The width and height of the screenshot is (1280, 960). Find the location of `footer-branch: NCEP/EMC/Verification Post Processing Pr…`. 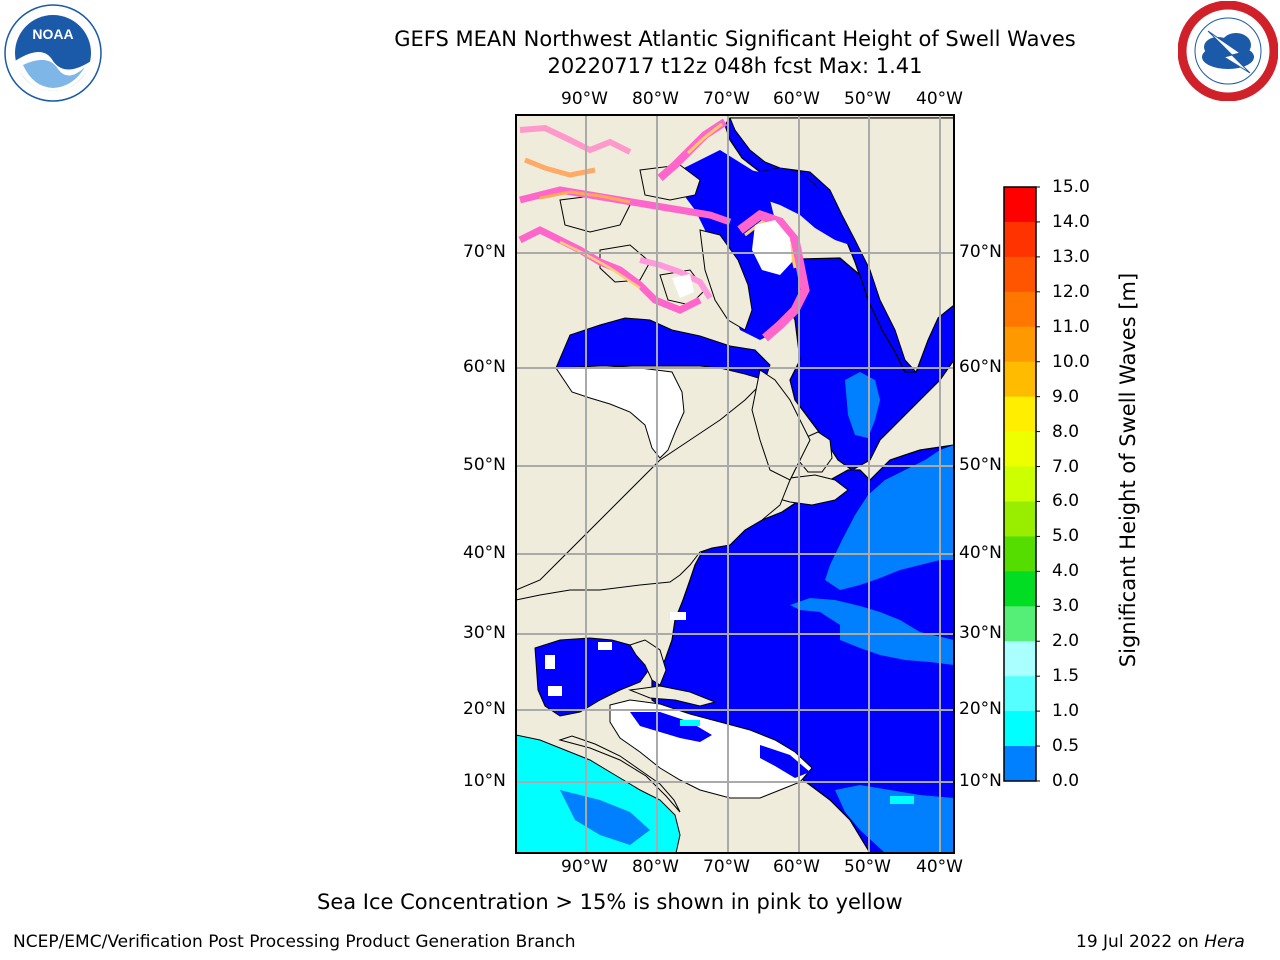

footer-branch: NCEP/EMC/Verification Post Processing Pr… is located at coordinates (294, 942).